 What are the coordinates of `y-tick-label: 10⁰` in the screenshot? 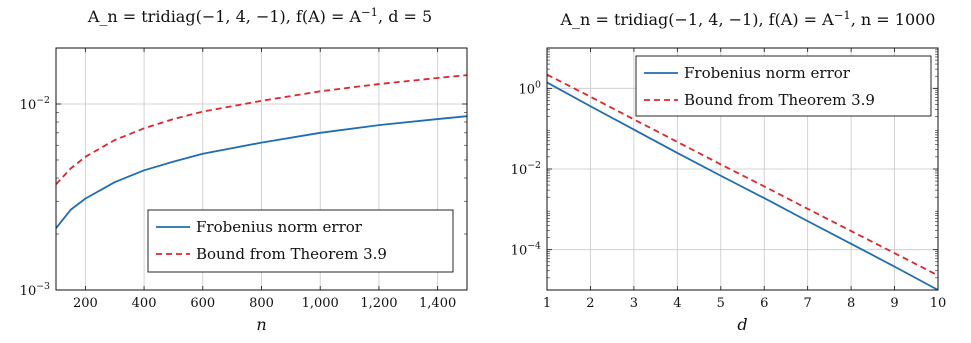 It's located at (530, 88).